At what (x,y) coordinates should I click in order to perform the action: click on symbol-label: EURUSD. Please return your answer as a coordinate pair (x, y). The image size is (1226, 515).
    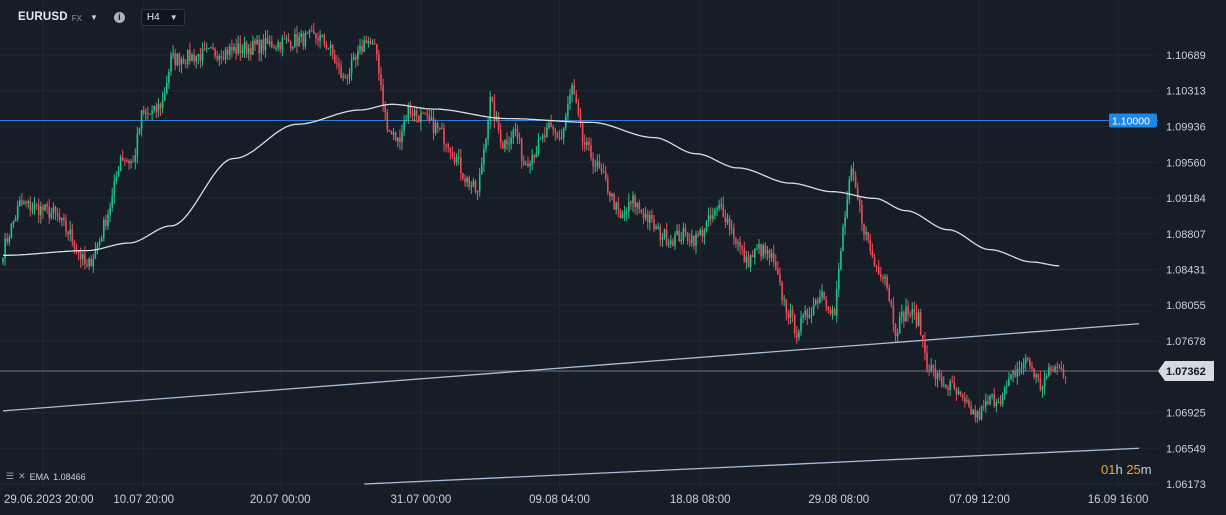
    Looking at the image, I should click on (43, 17).